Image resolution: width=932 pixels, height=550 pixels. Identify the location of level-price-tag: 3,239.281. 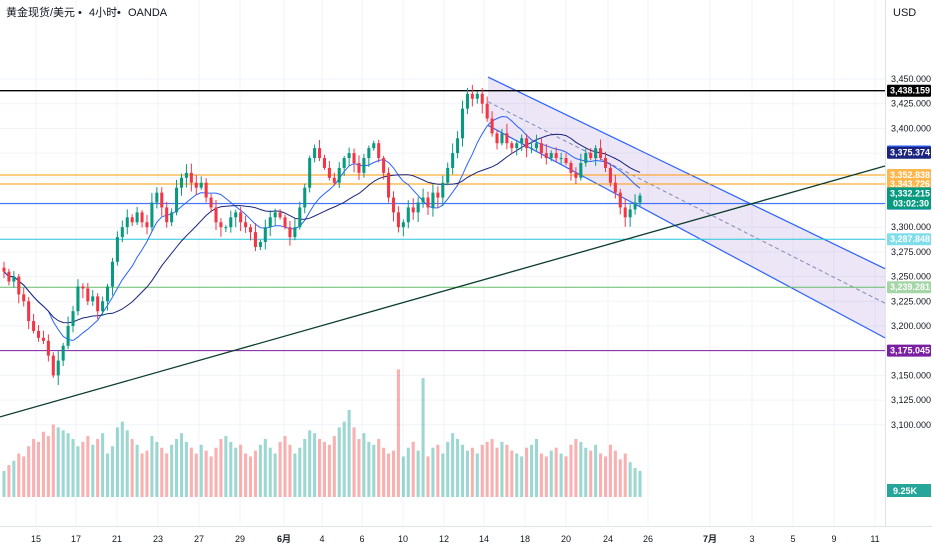
(910, 287).